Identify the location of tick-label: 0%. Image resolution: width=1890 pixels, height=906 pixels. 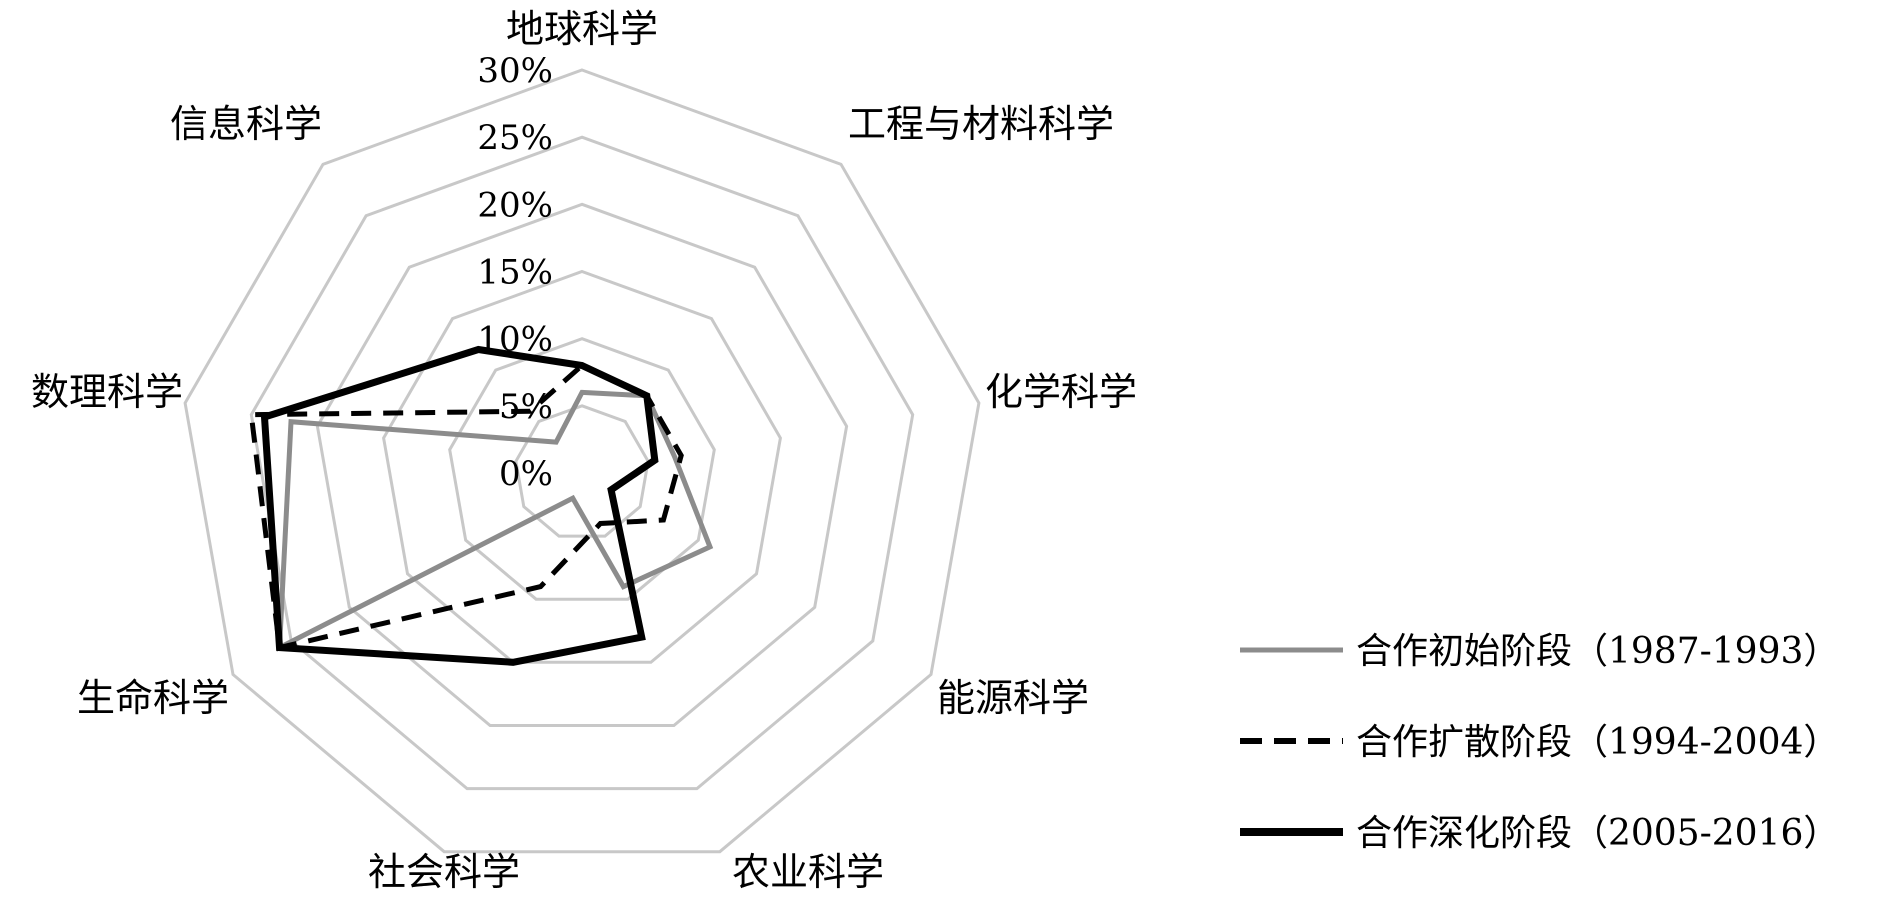
(526, 474).